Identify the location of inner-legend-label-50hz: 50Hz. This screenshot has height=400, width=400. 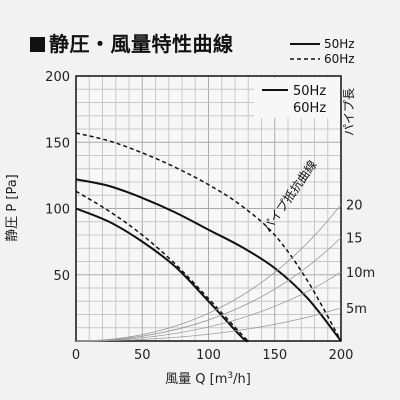
(309, 91).